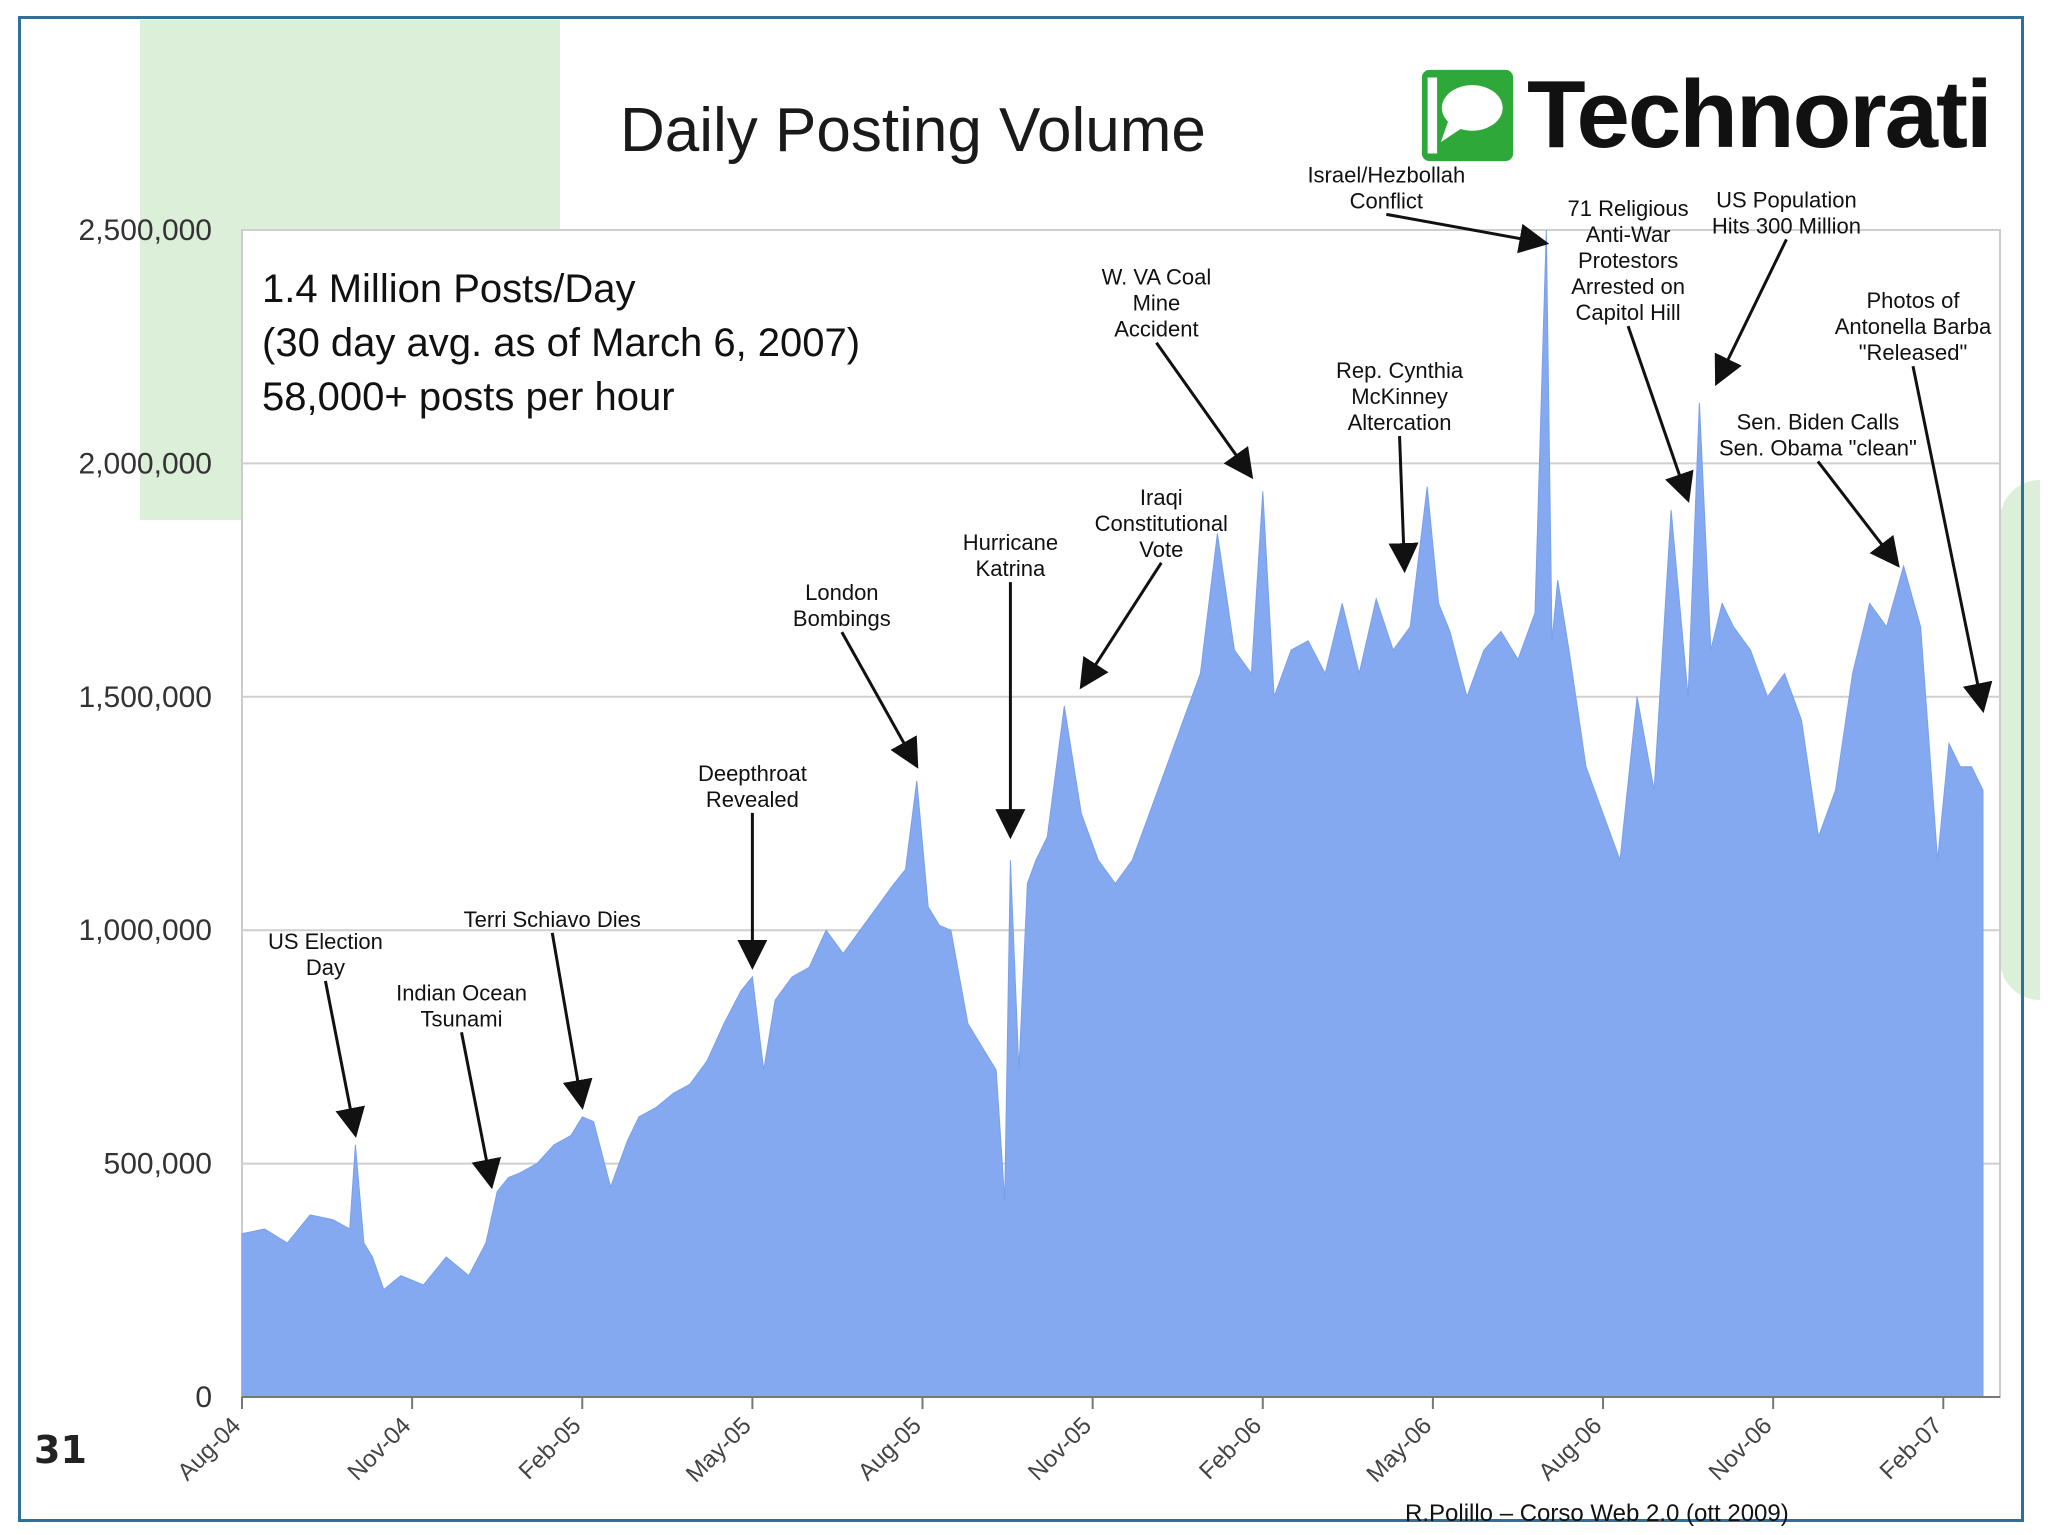 Image resolution: width=2048 pixels, height=1535 pixels. What do you see at coordinates (1818, 421) in the screenshot?
I see `annotation-label: Sen. Biden Calls` at bounding box center [1818, 421].